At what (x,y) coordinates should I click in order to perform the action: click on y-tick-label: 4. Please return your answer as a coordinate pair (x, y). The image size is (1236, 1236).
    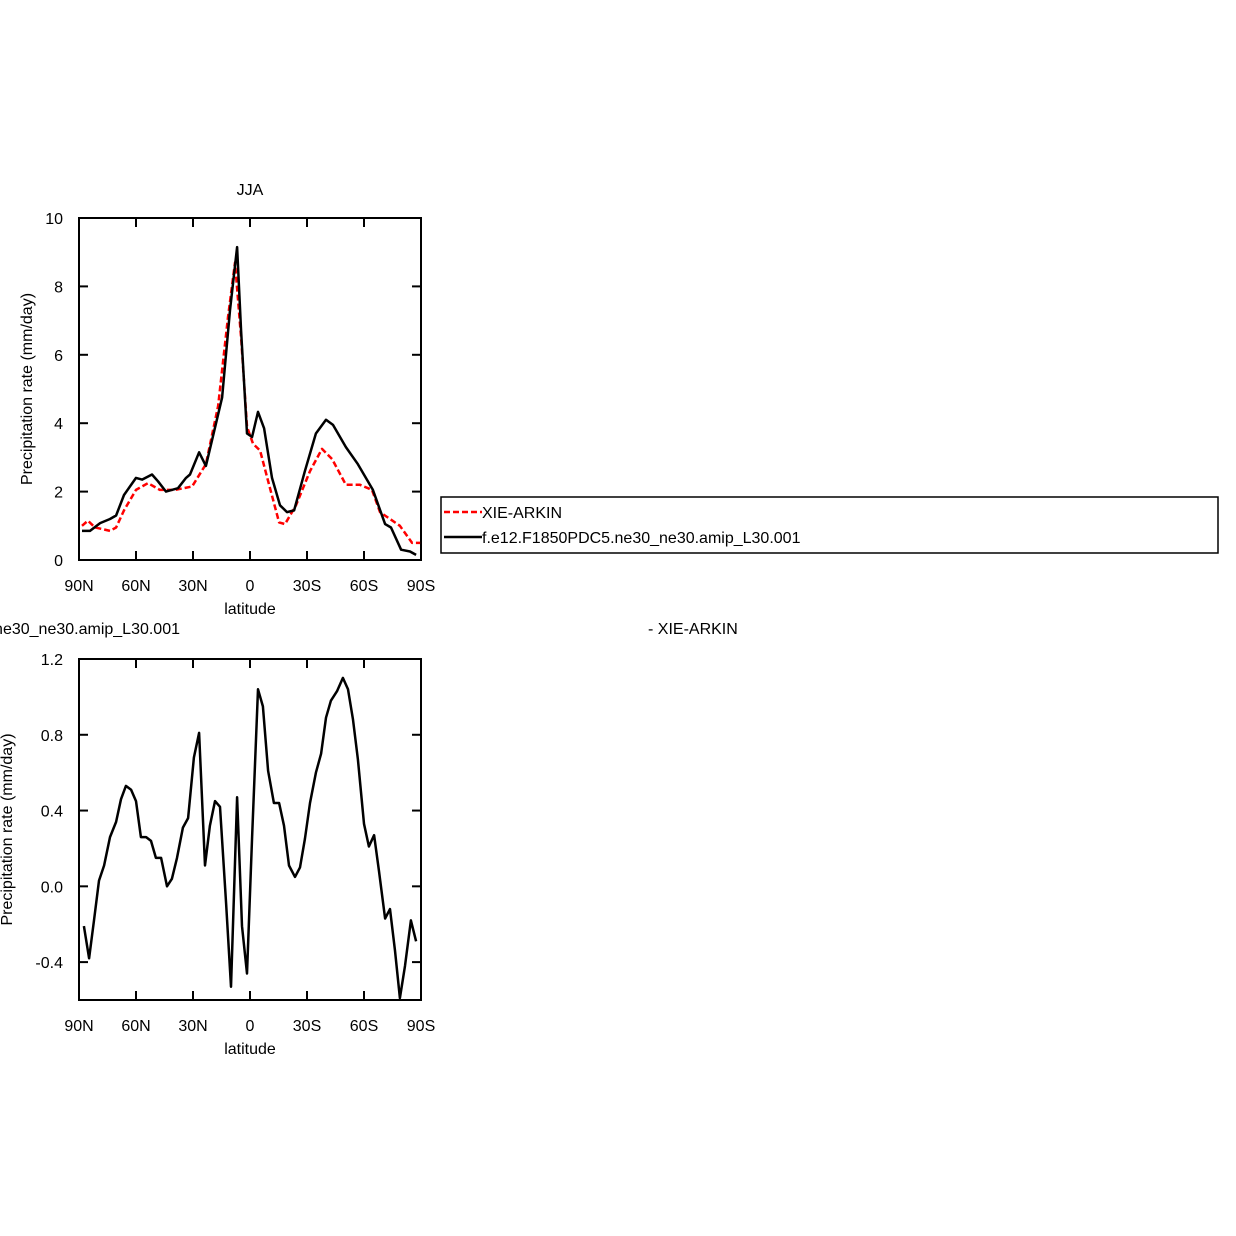
    Looking at the image, I should click on (58, 424).